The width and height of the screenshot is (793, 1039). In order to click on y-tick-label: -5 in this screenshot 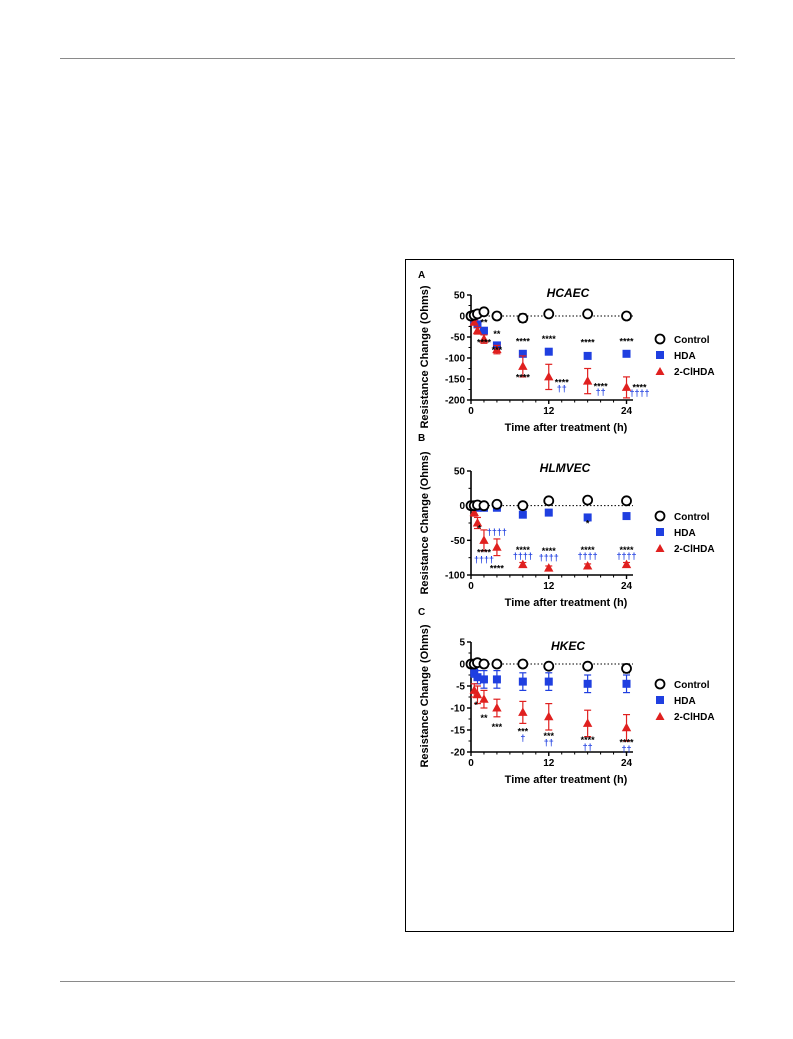, I will do `click(460, 687)`.